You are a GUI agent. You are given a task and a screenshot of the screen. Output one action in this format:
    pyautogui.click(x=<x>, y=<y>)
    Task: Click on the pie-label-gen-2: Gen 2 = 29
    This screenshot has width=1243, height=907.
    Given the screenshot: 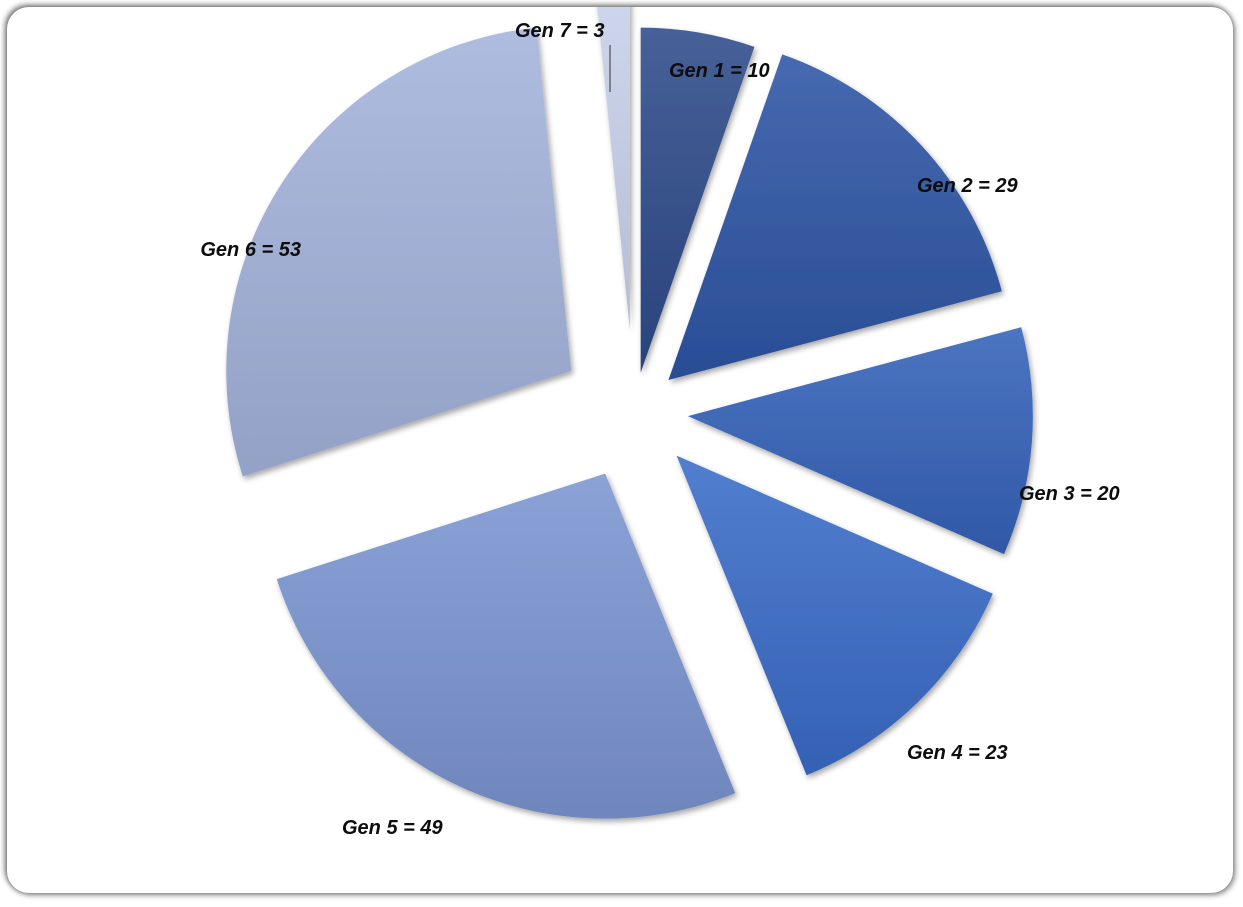 What is the action you would take?
    pyautogui.click(x=967, y=186)
    